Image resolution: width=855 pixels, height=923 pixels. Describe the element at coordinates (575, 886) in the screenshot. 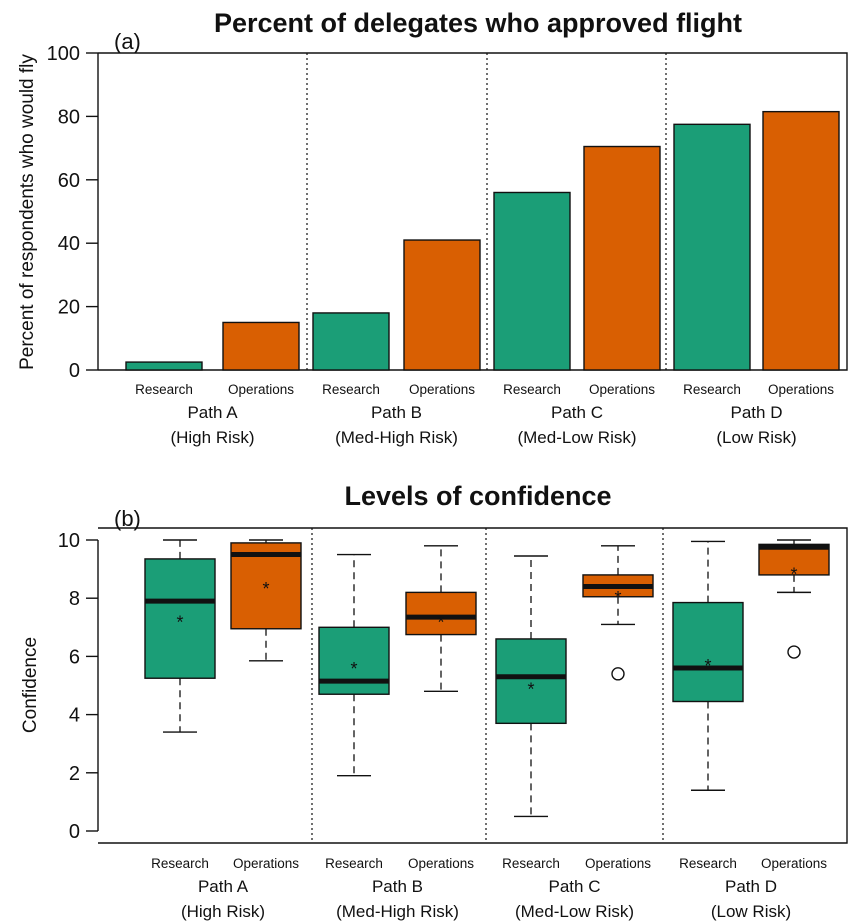

I see `panel-b-group-label: Path C` at that location.